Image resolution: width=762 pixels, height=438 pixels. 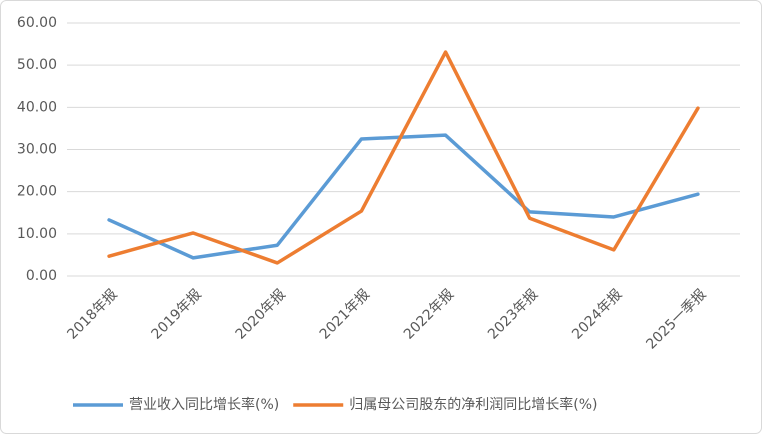 I want to click on y-tick-label: 60.00, so click(x=37, y=23).